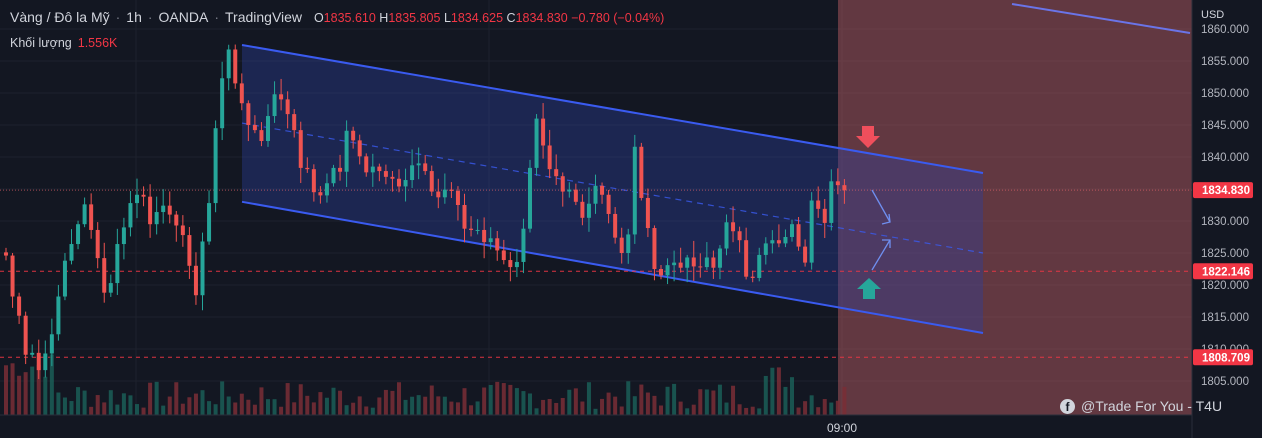 The height and width of the screenshot is (438, 1262). What do you see at coordinates (97, 43) in the screenshot?
I see `volume-value: 1.556K` at bounding box center [97, 43].